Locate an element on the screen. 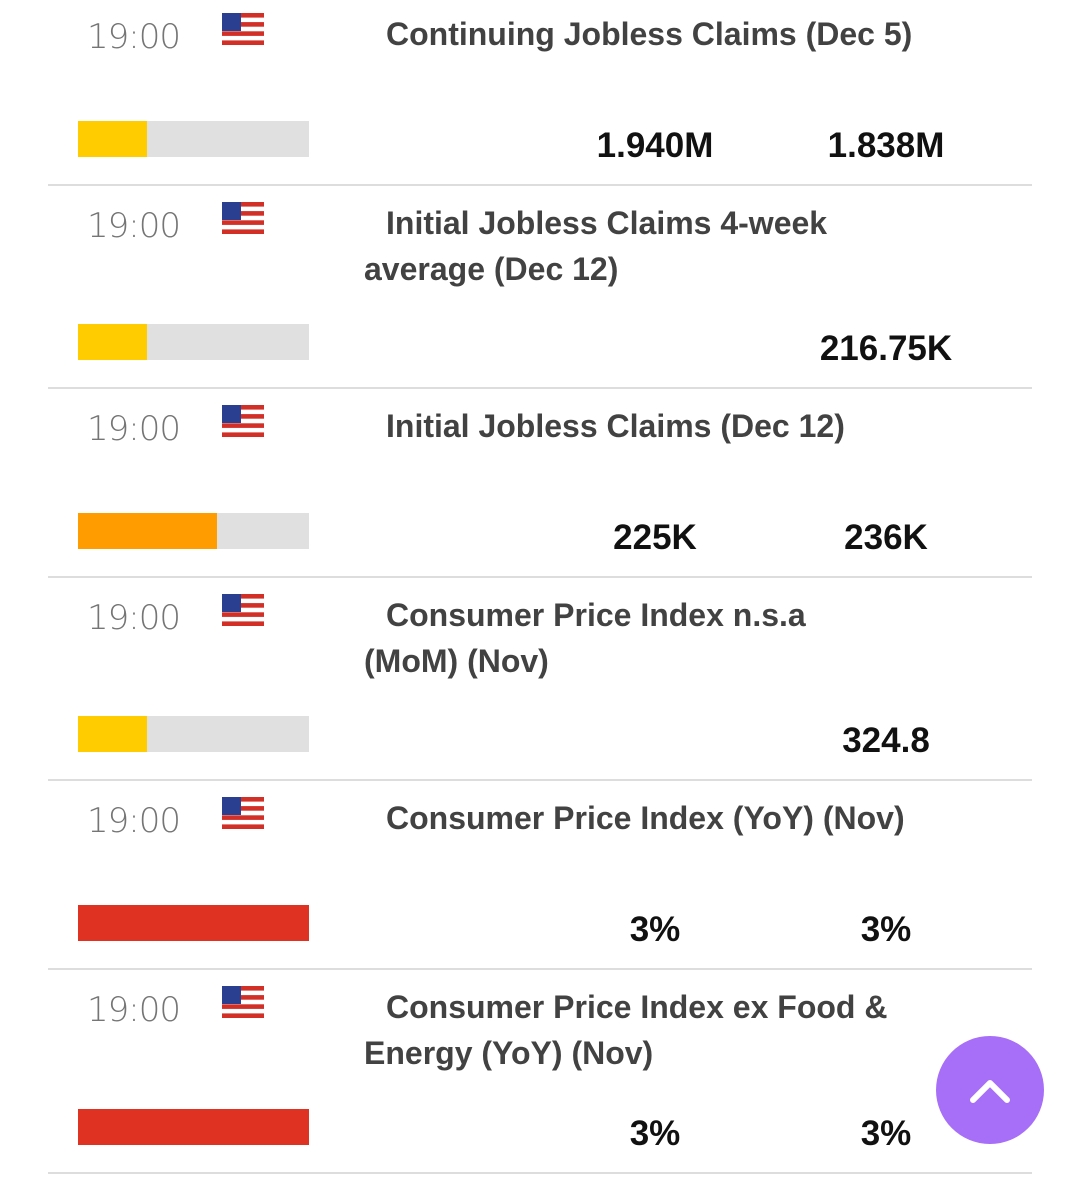 The width and height of the screenshot is (1080, 1180). event-title: Initial Jobless Claims (Dec 12) is located at coordinates (615, 426).